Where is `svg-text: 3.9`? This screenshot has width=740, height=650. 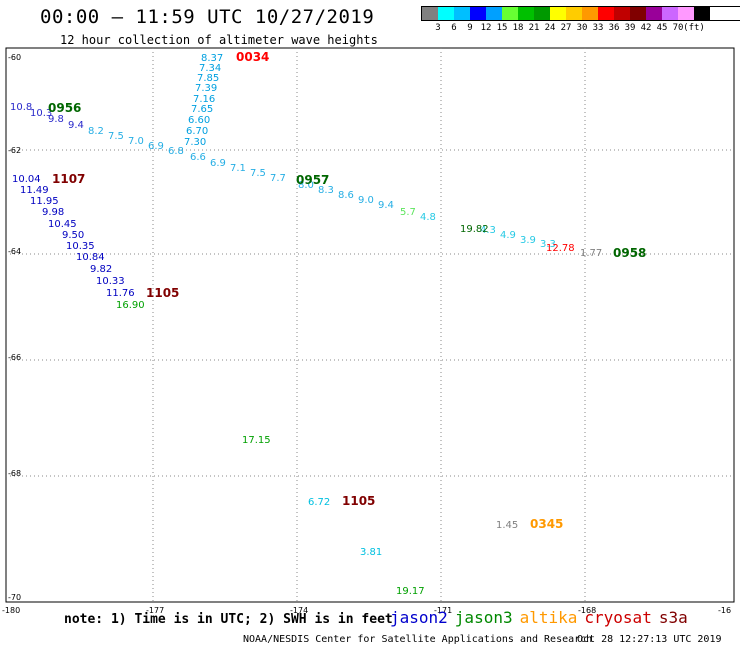
svg-text: 3.9 is located at coordinates (528, 240).